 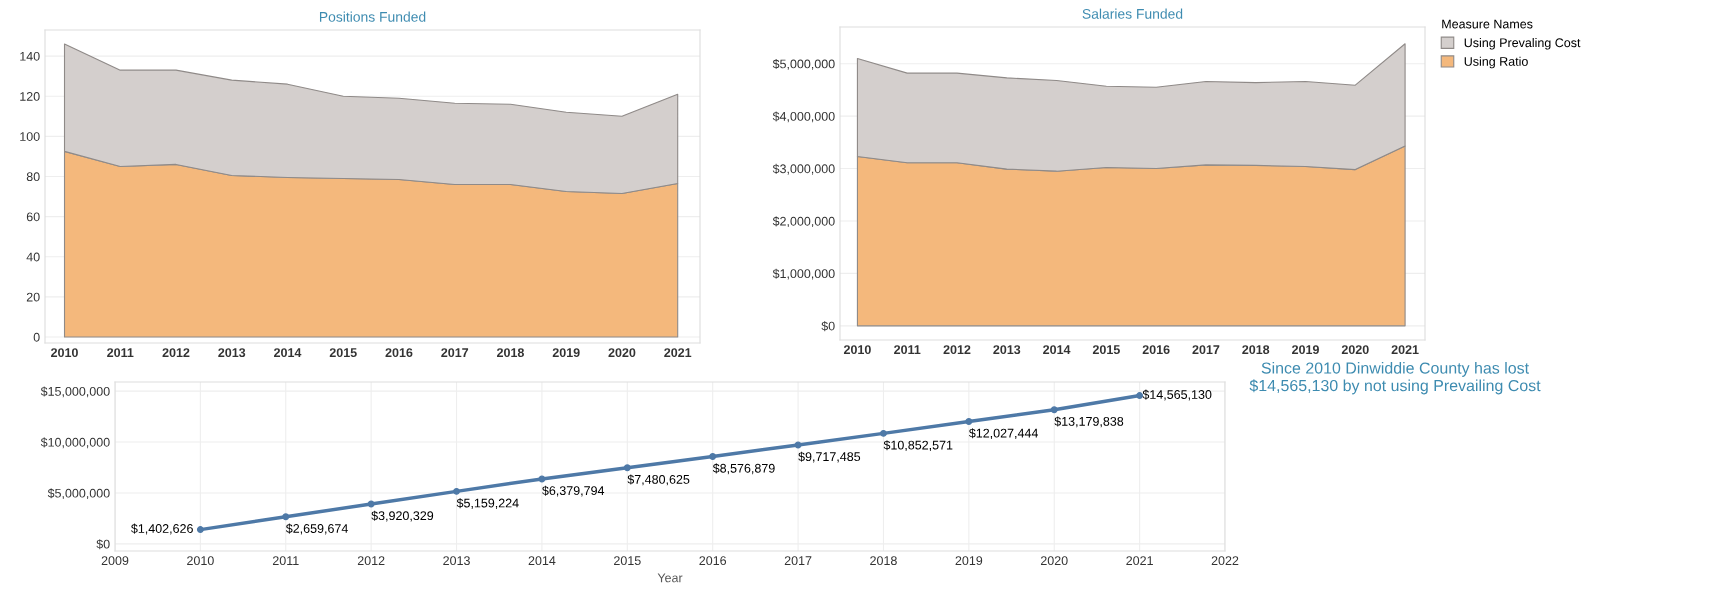 I want to click on y-tick-label: 60, so click(x=33, y=217).